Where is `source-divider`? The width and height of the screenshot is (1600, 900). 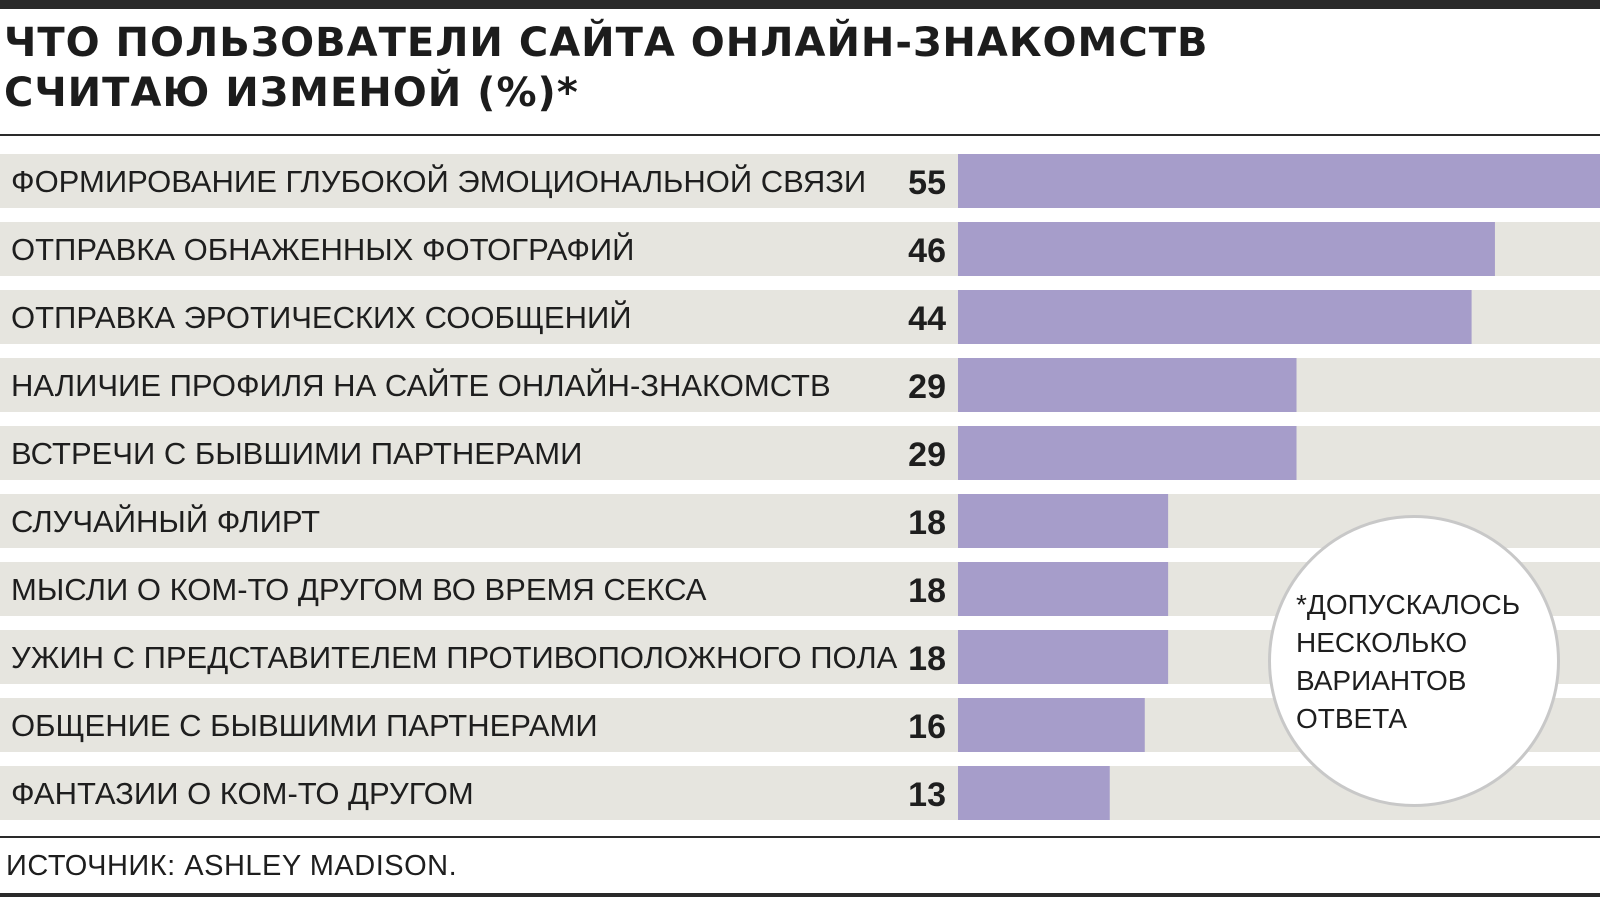
source-divider is located at coordinates (800, 837).